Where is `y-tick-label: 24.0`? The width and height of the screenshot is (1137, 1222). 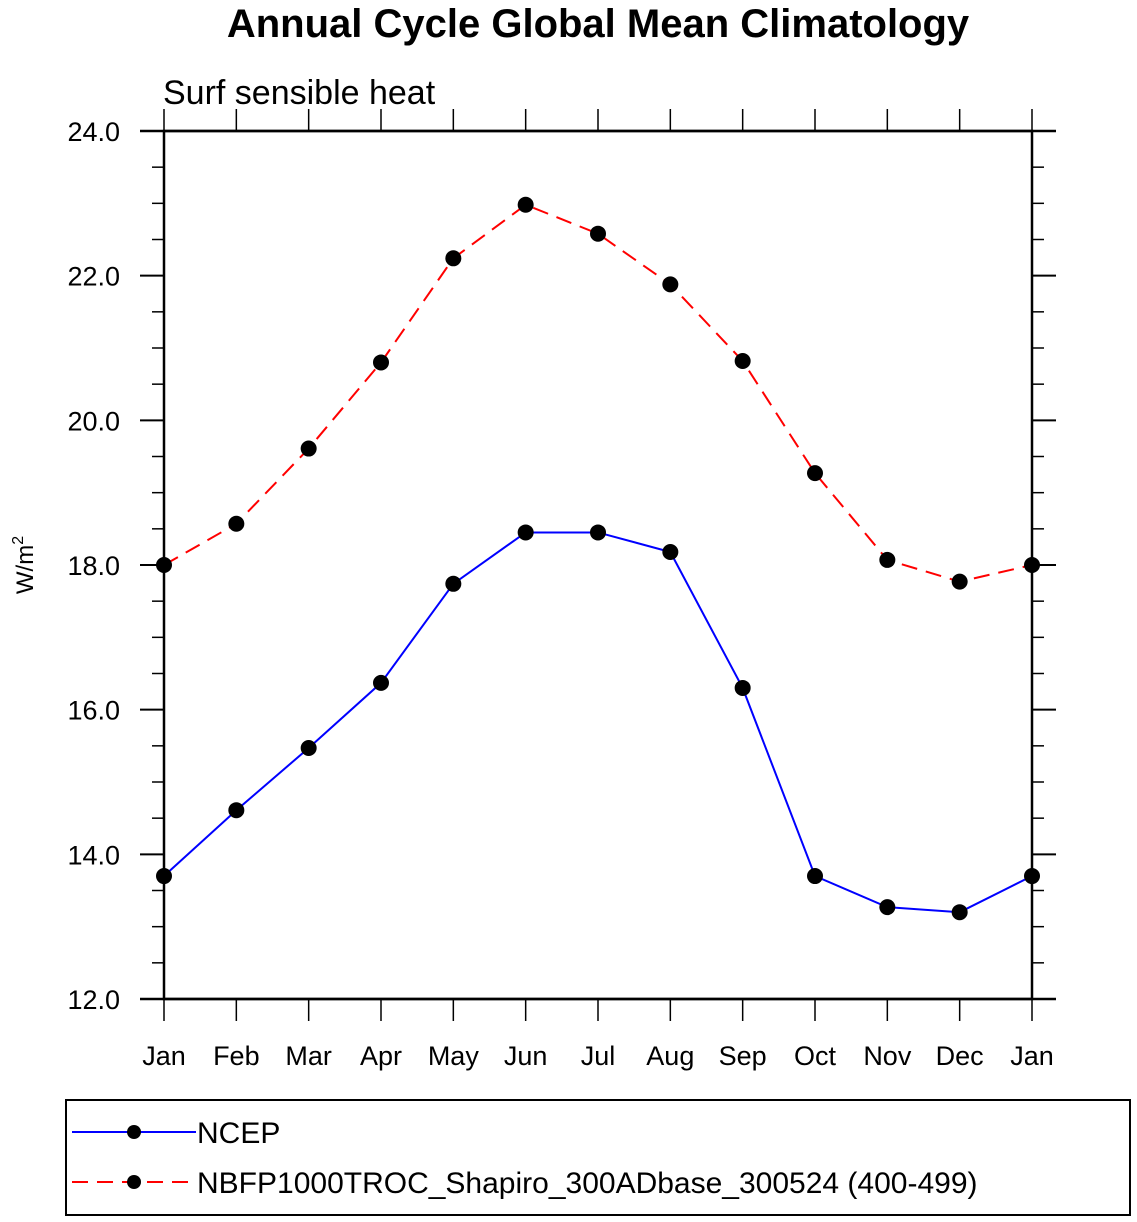 y-tick-label: 24.0 is located at coordinates (93, 132).